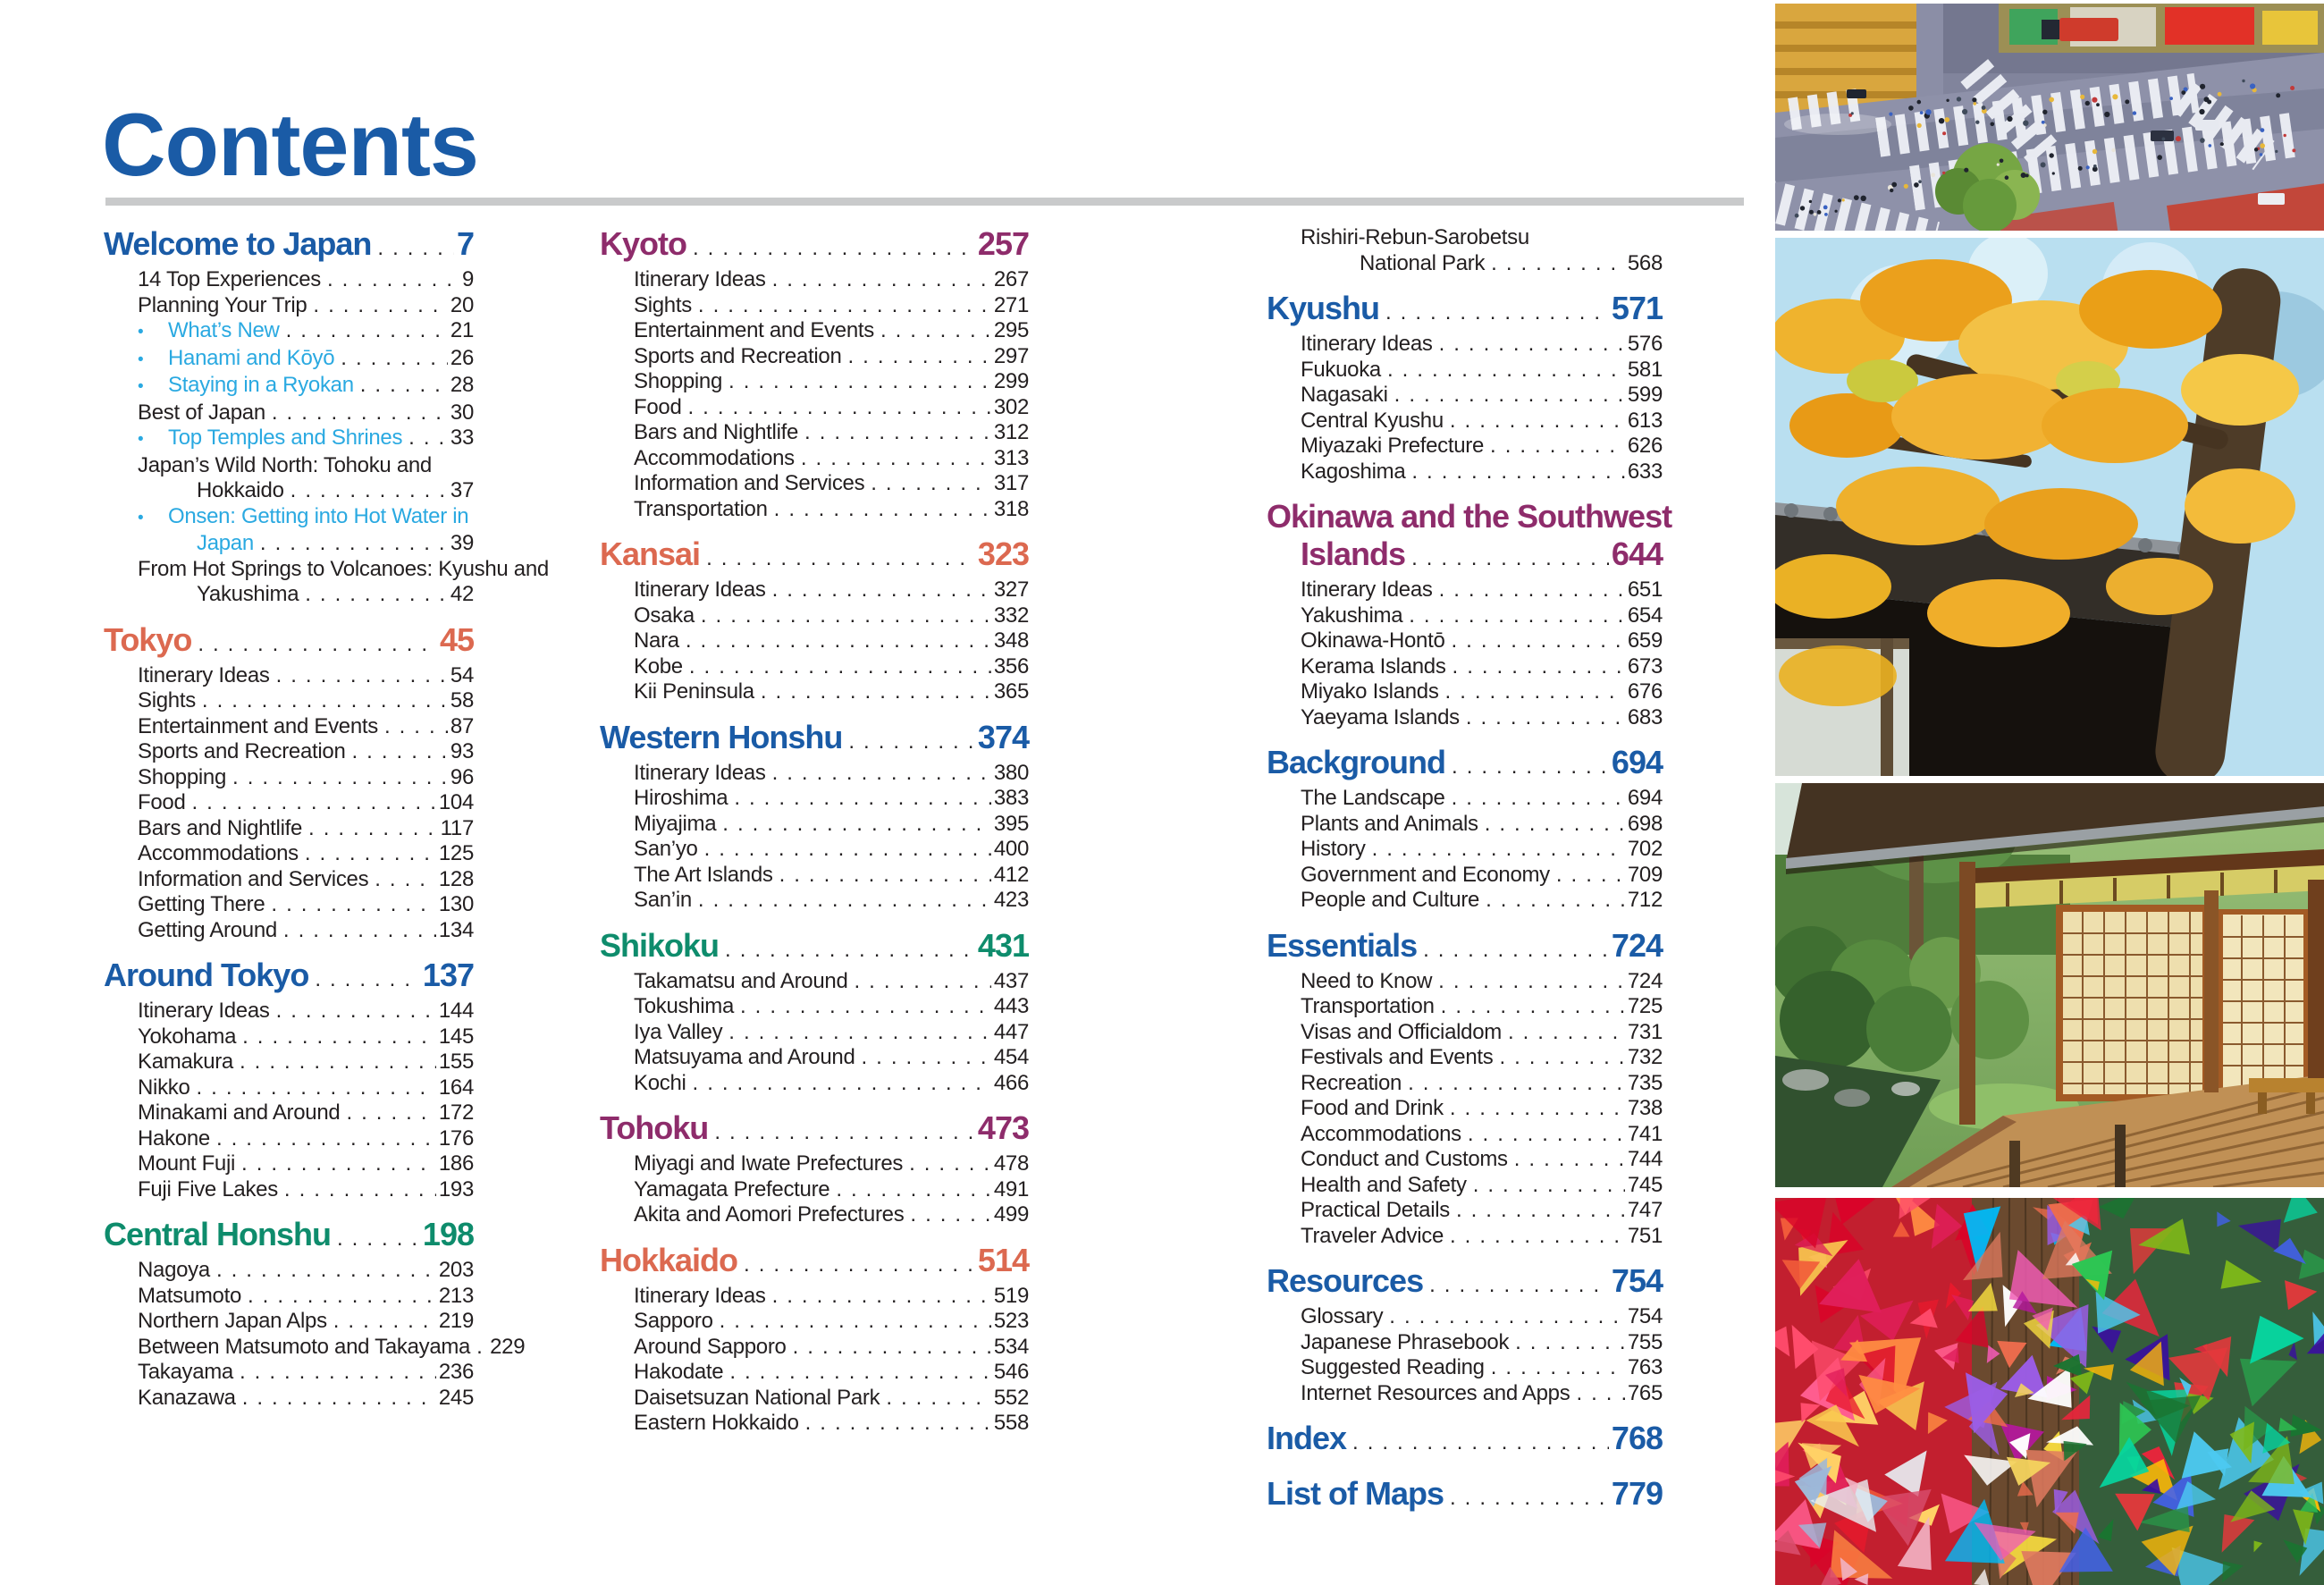 The width and height of the screenshot is (2324, 1585). Describe the element at coordinates (1645, 1210) in the screenshot. I see `entry-page-number: 747` at that location.